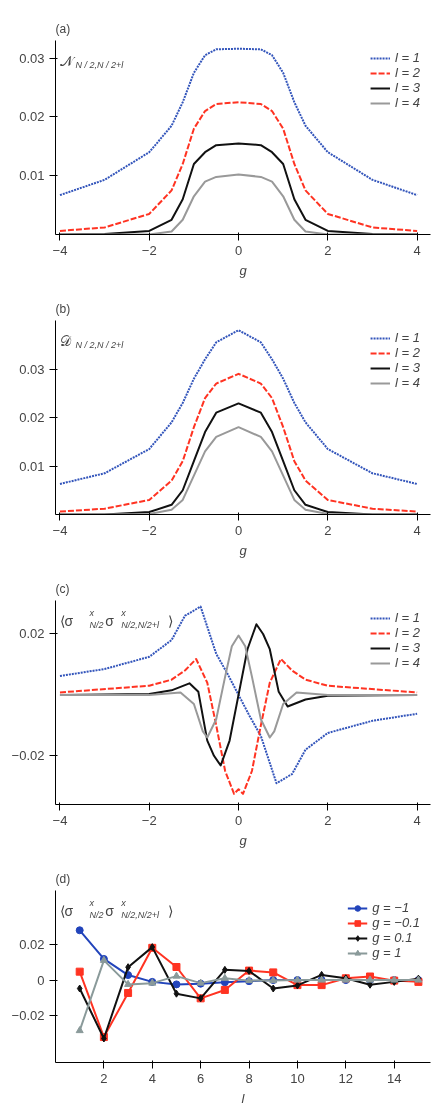 This screenshot has width=442, height=1108. I want to click on chart-title: (a), so click(63, 28).